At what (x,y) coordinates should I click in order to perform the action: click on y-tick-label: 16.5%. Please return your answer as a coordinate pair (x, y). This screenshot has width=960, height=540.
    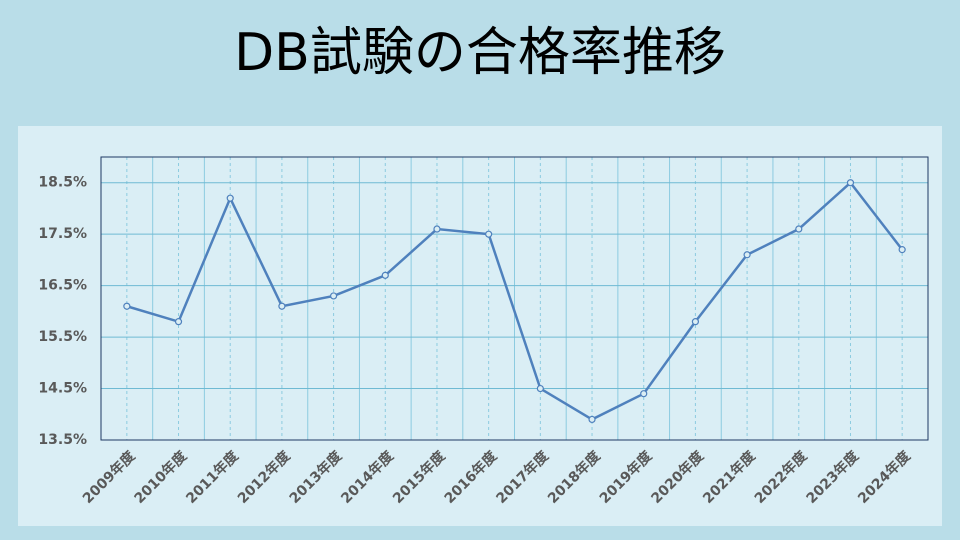
    Looking at the image, I should click on (62, 286).